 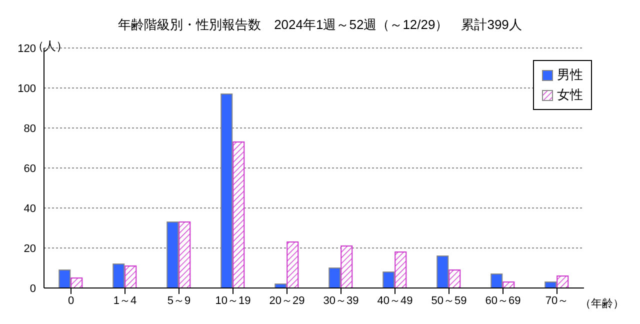 I want to click on y-tick-label: 60, so click(x=30, y=168).